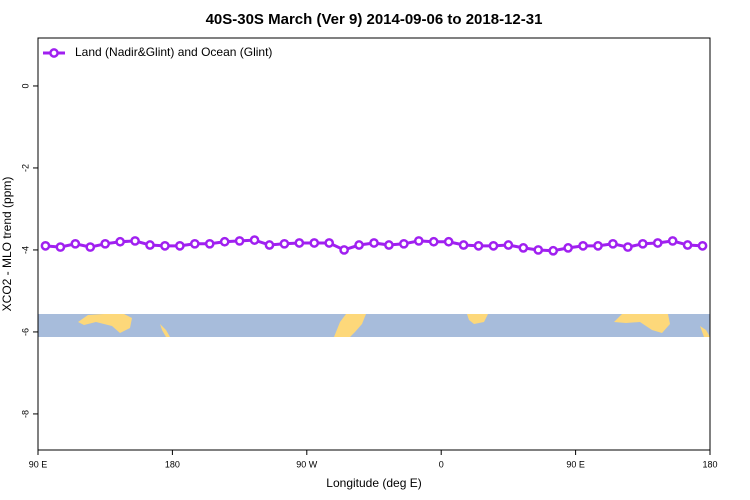  What do you see at coordinates (373, 483) in the screenshot?
I see `x-axis-label: Longitude (deg E)` at bounding box center [373, 483].